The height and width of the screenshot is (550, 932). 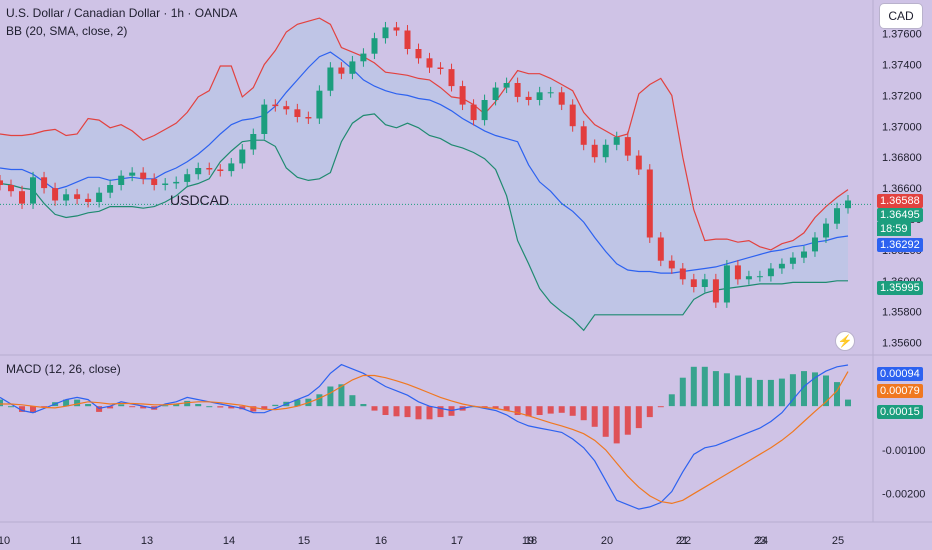 What do you see at coordinates (900, 245) in the screenshot?
I see `bb-basis-price-tag: 1.36292` at bounding box center [900, 245].